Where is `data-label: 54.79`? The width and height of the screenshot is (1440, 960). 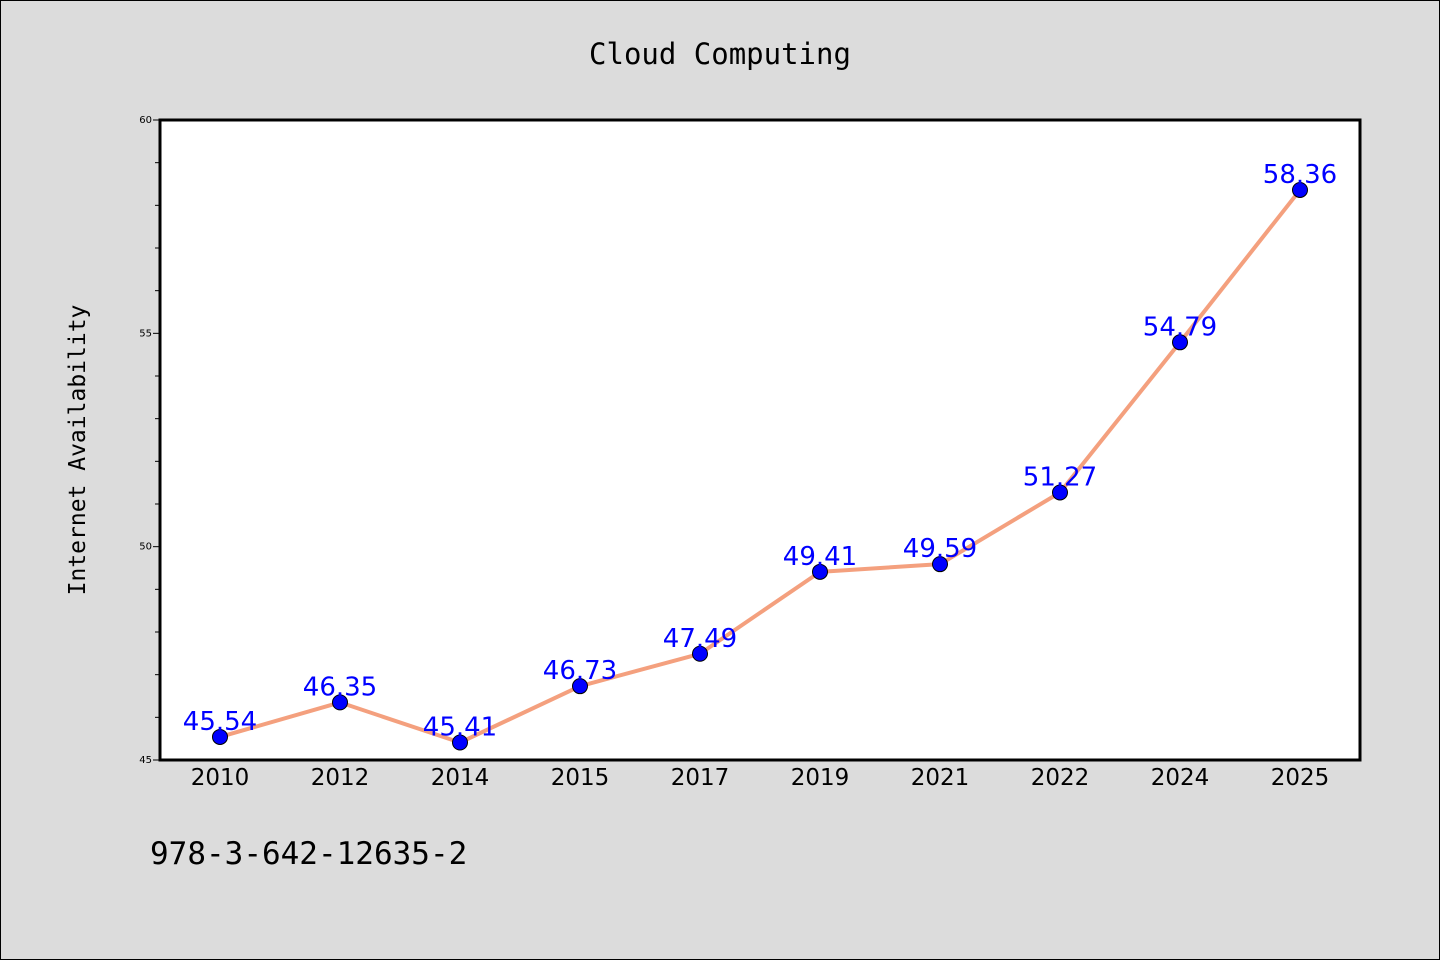
data-label: 54.79 is located at coordinates (1180, 327).